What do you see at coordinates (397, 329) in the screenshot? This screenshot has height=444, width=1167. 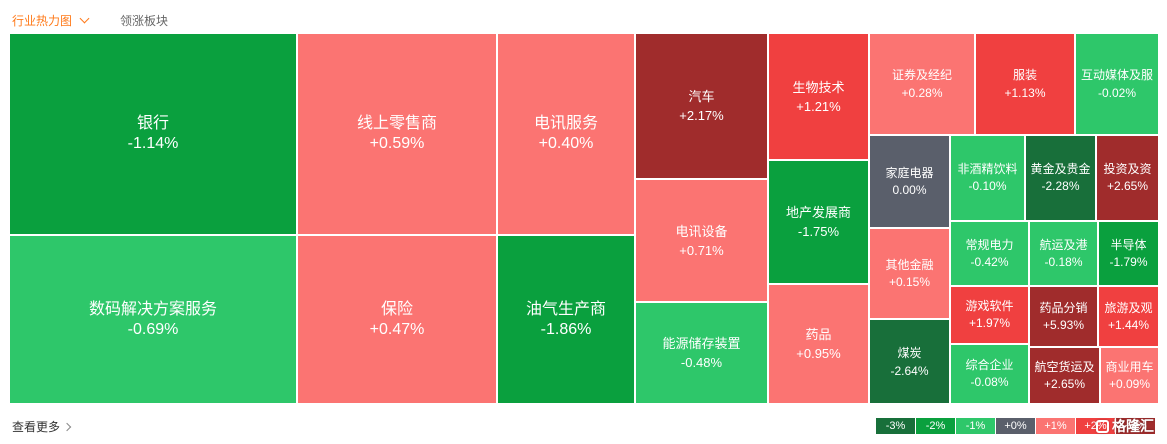 I see `tile-change: +0.47%` at bounding box center [397, 329].